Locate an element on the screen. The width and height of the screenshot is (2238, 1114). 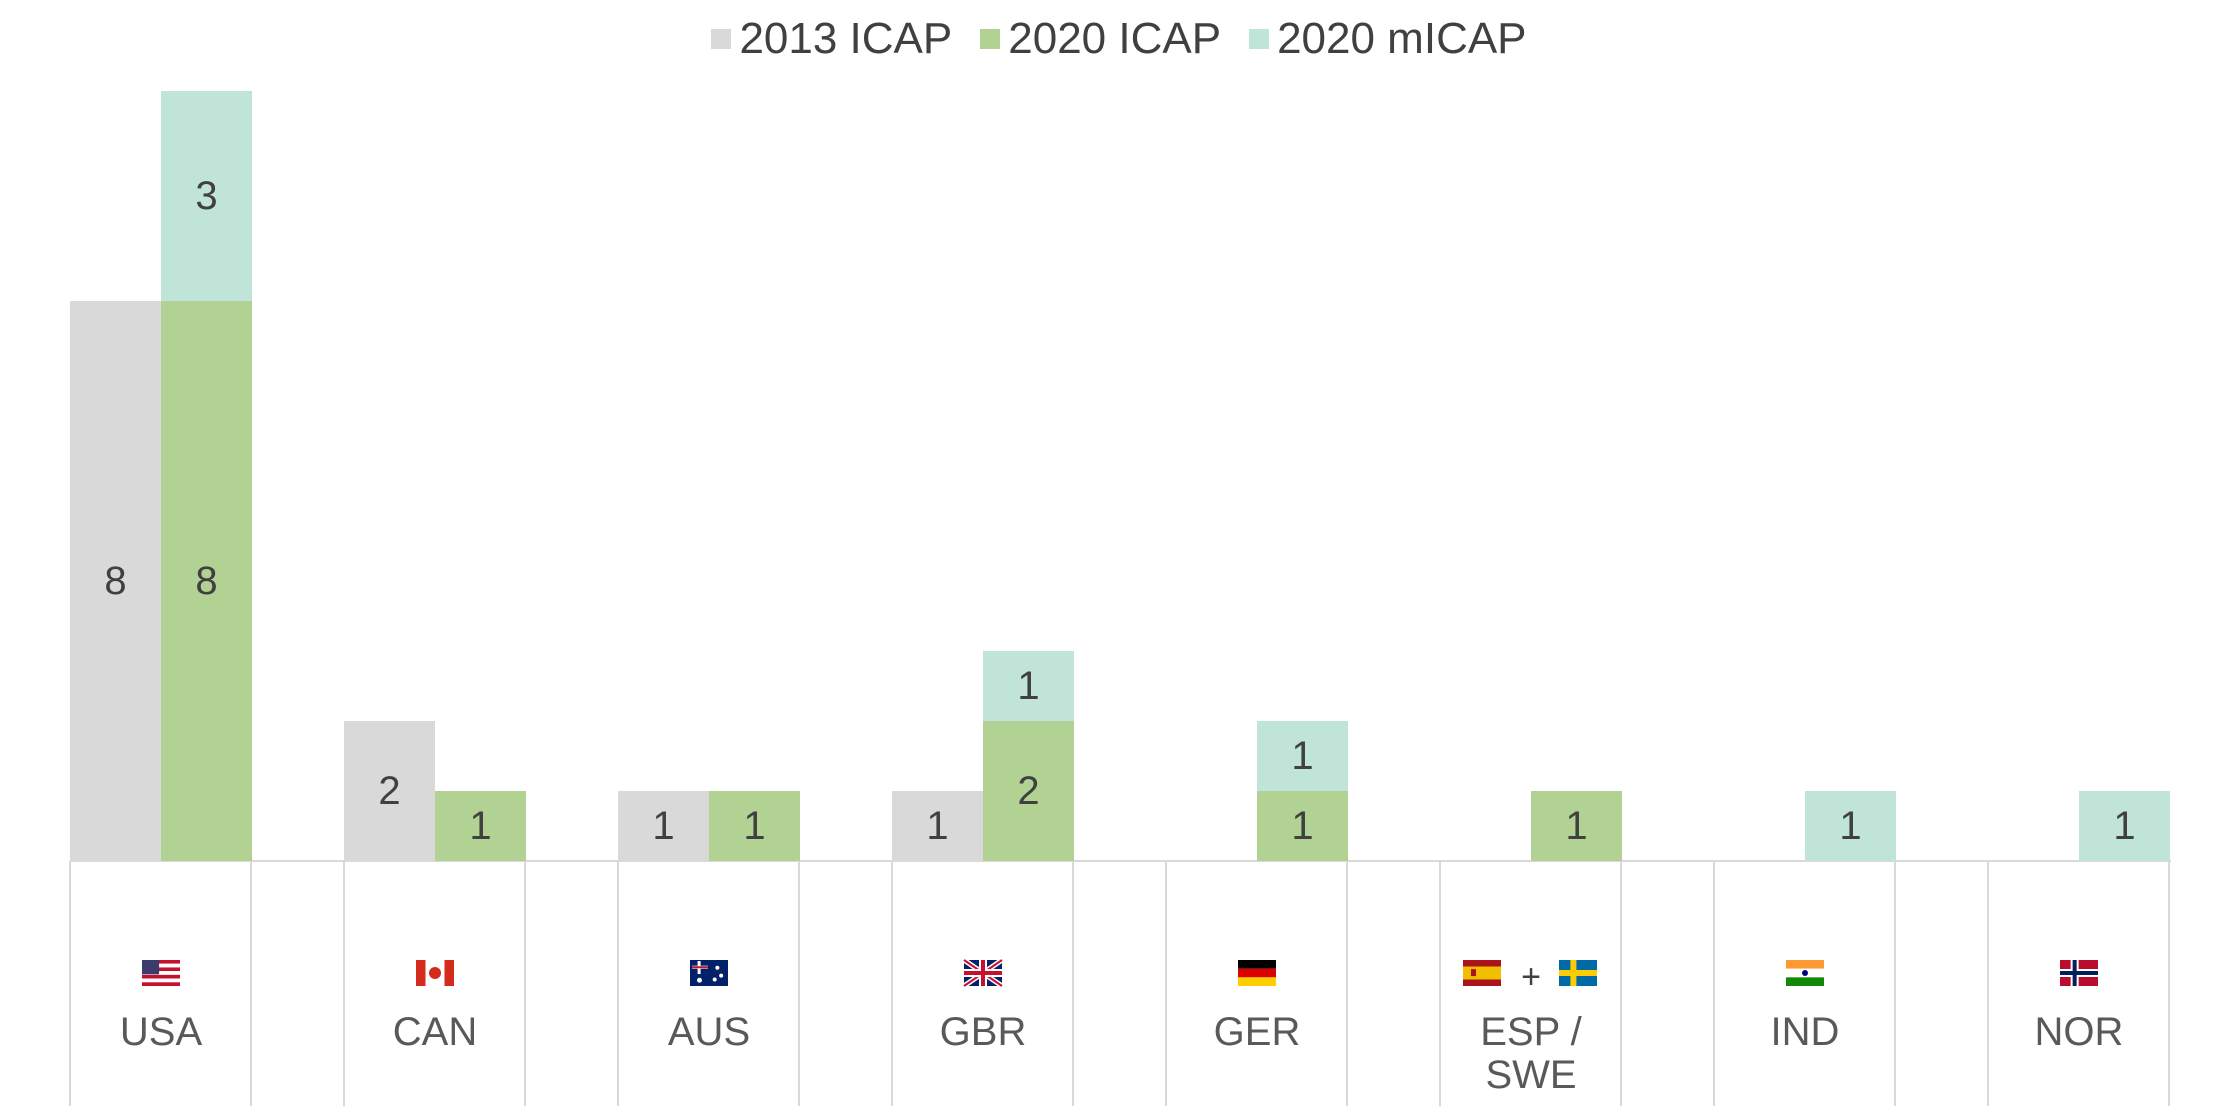
data-label-2020-icap-aus: 1 is located at coordinates (754, 826).